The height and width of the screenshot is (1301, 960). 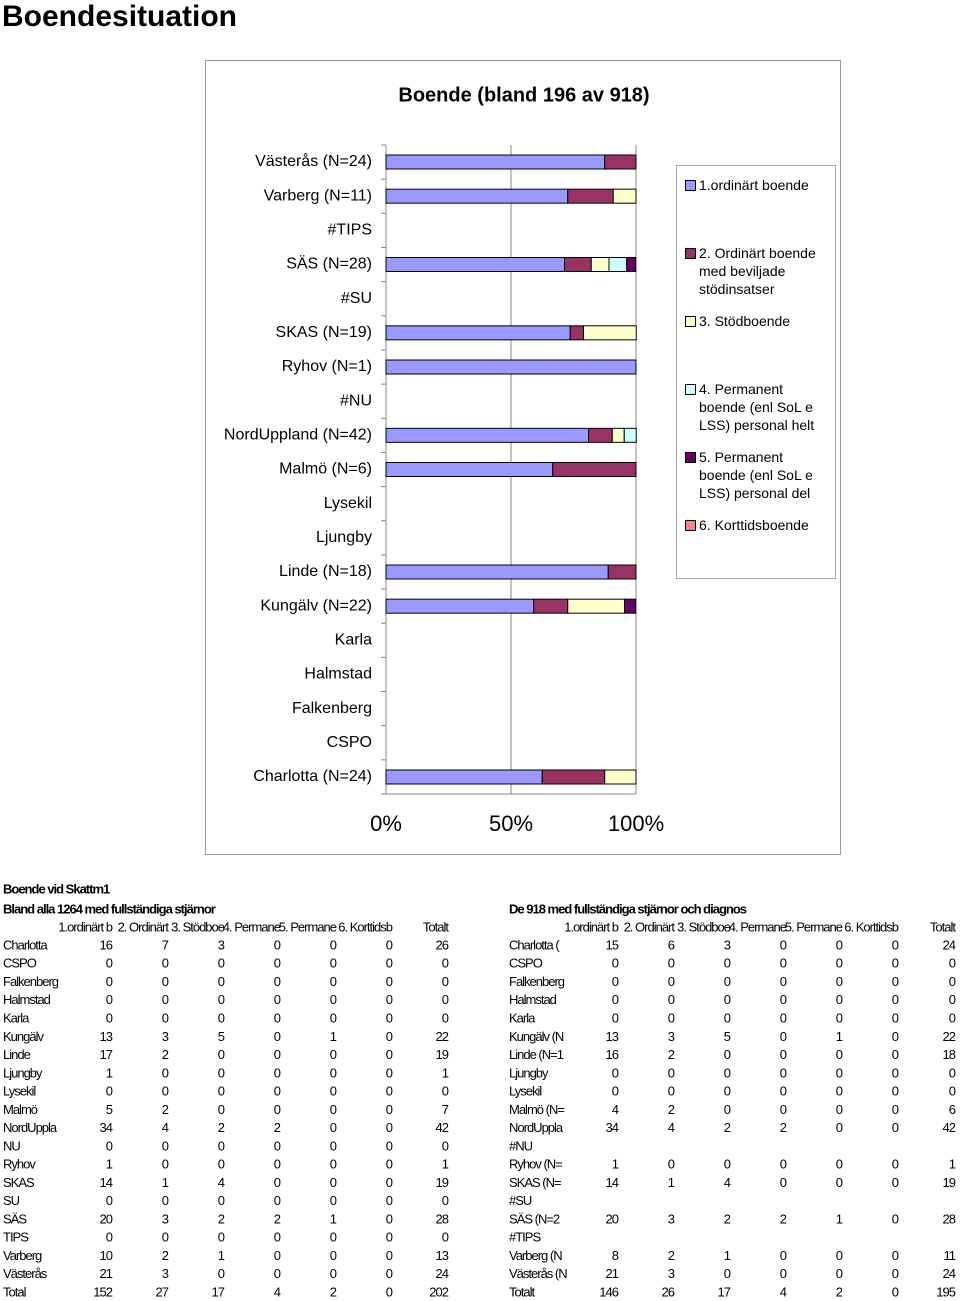 What do you see at coordinates (109, 1109) in the screenshot?
I see `cell: 5` at bounding box center [109, 1109].